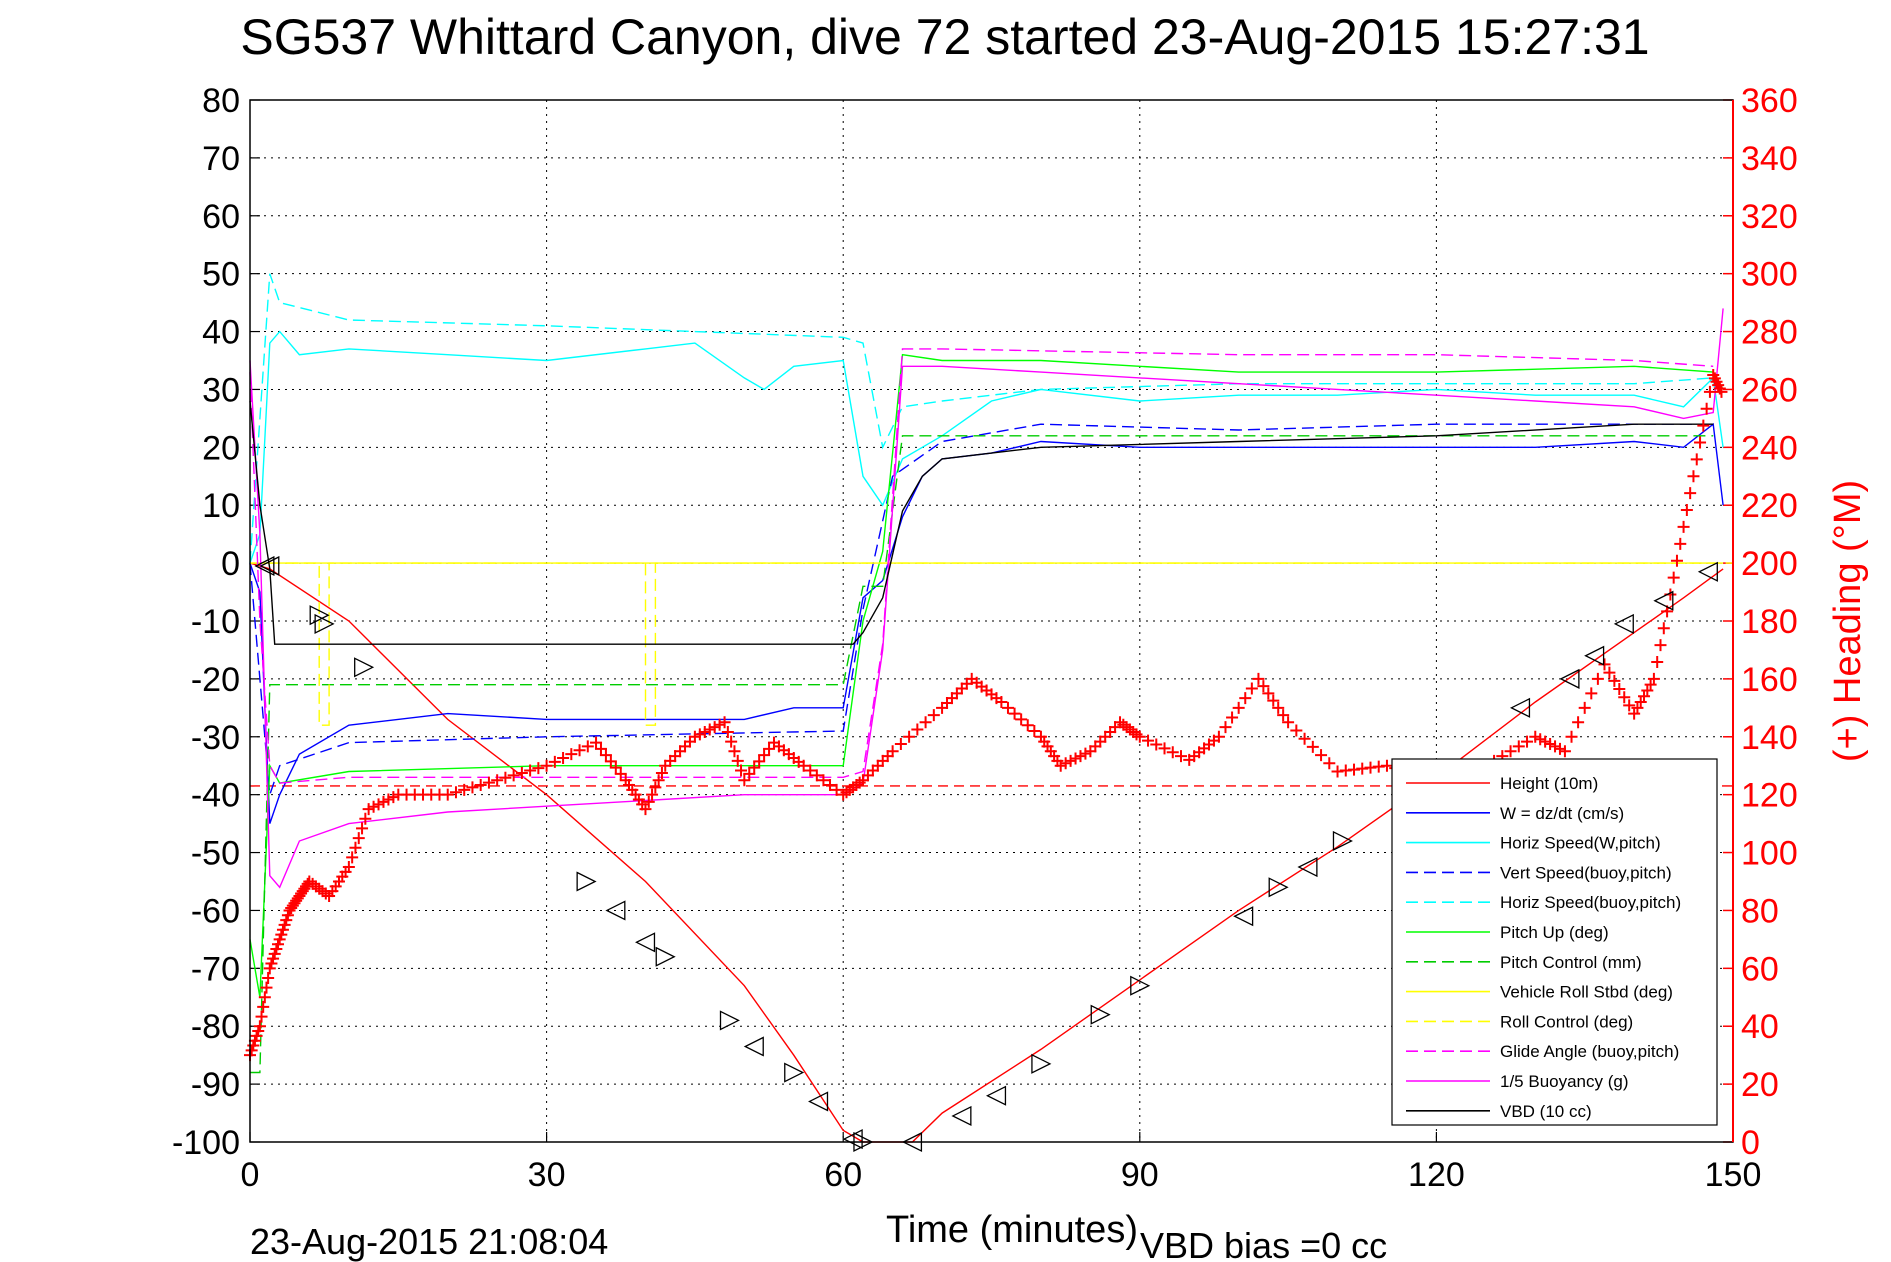  I want to click on legend-label: Height (10m), so click(1549, 783).